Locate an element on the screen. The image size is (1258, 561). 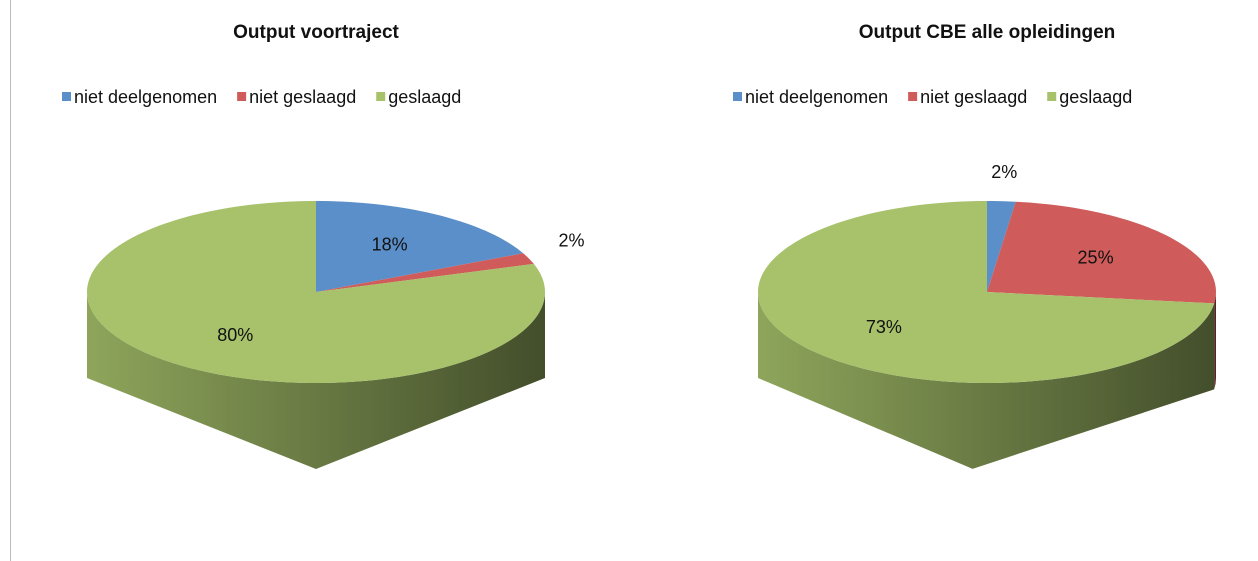
data-label: 80% is located at coordinates (235, 335).